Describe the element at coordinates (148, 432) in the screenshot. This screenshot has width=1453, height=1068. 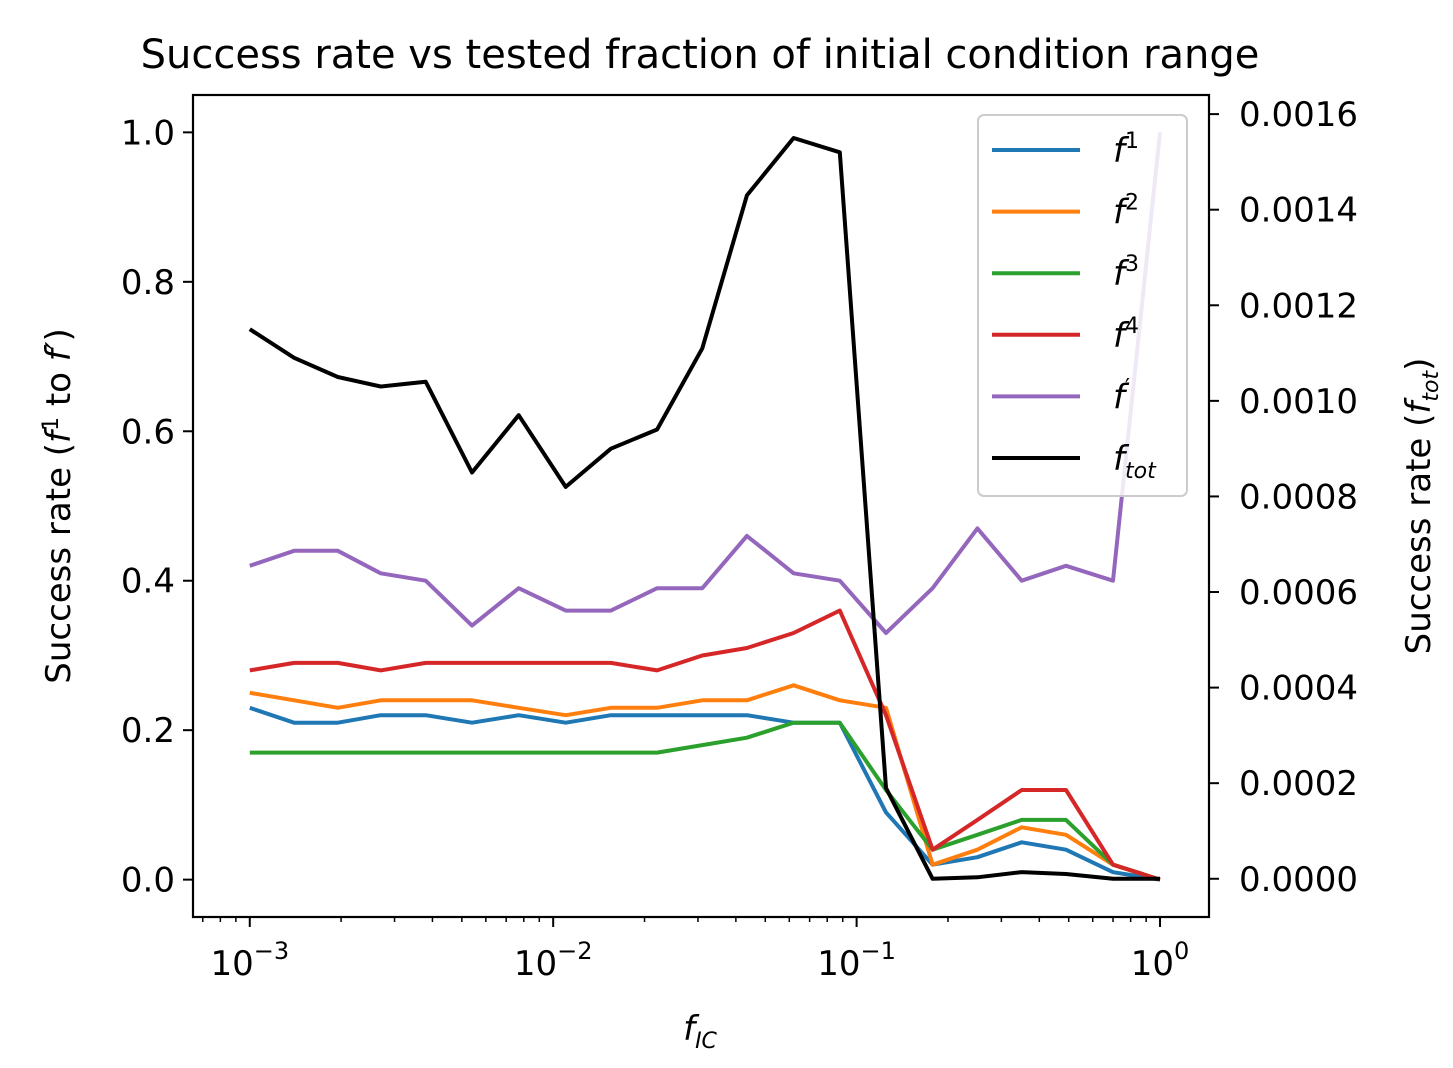
I see `y-left-tick-label: 0.6` at that location.